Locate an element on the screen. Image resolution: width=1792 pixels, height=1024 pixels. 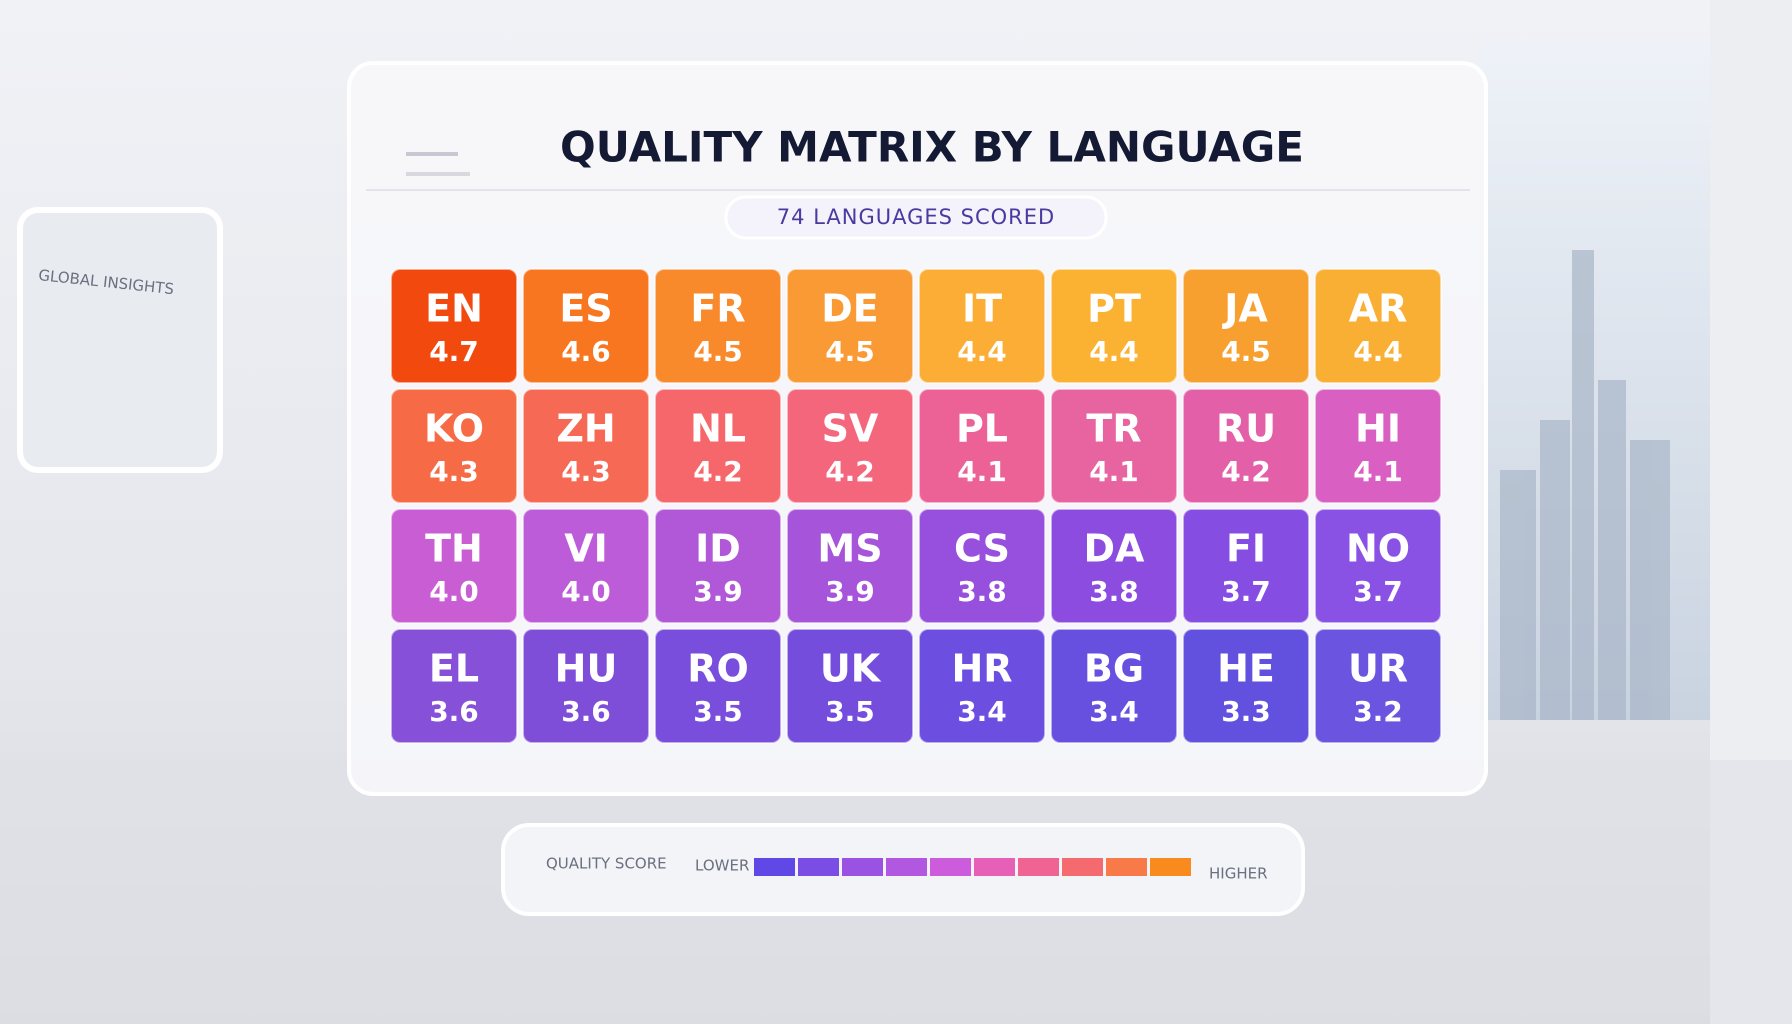
cell-label: TH is located at coordinates (454, 549).